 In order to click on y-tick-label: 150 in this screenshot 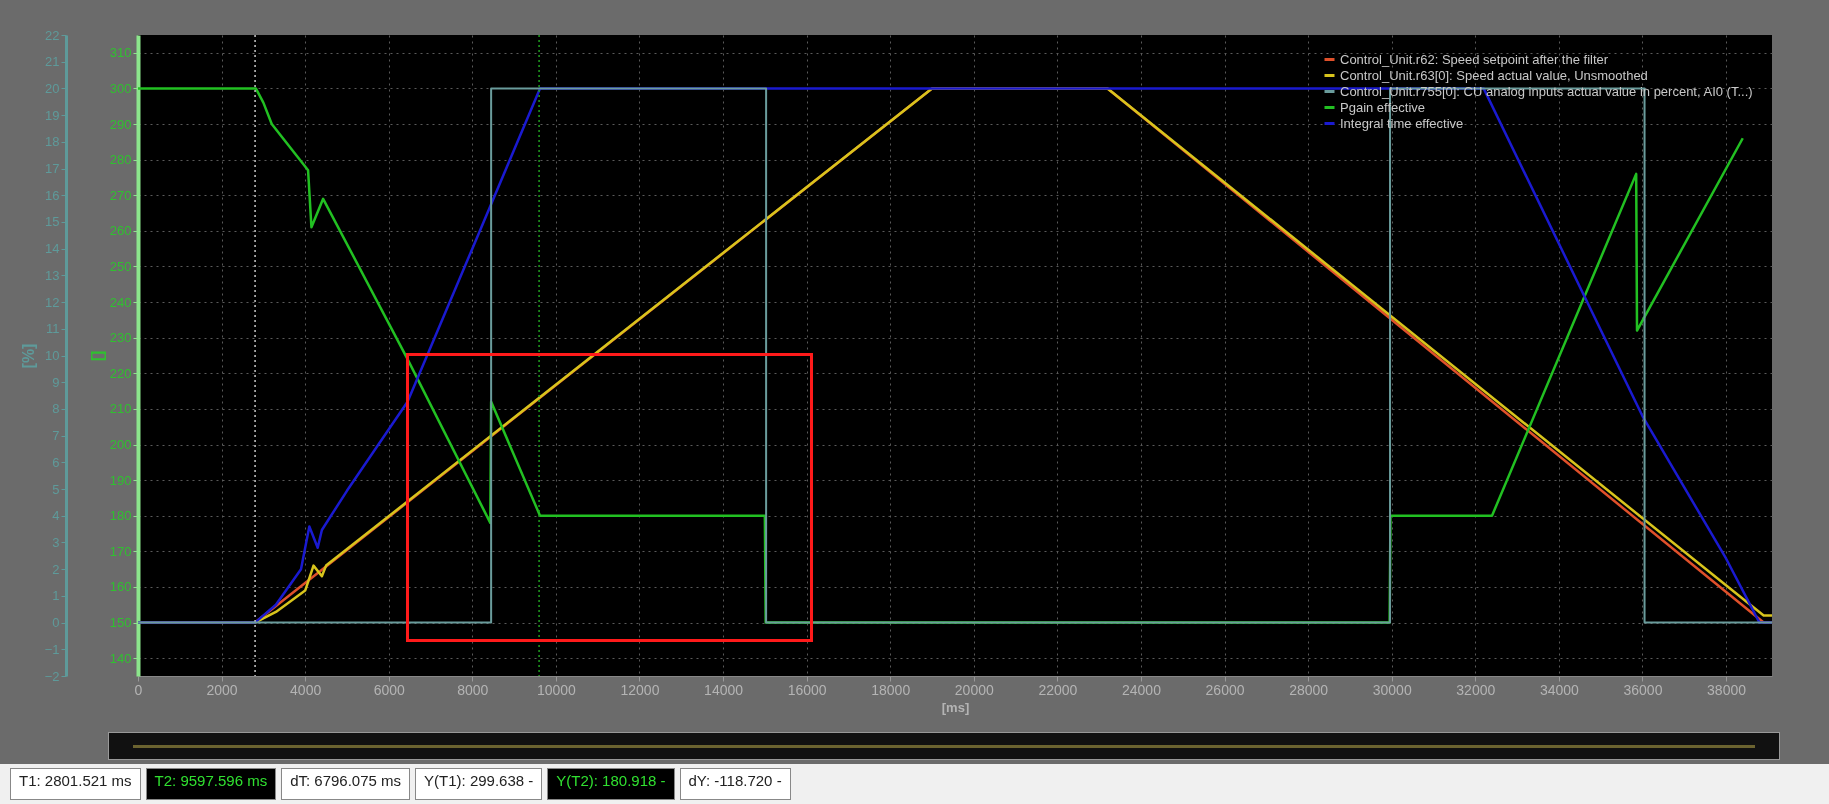, I will do `click(120, 623)`.